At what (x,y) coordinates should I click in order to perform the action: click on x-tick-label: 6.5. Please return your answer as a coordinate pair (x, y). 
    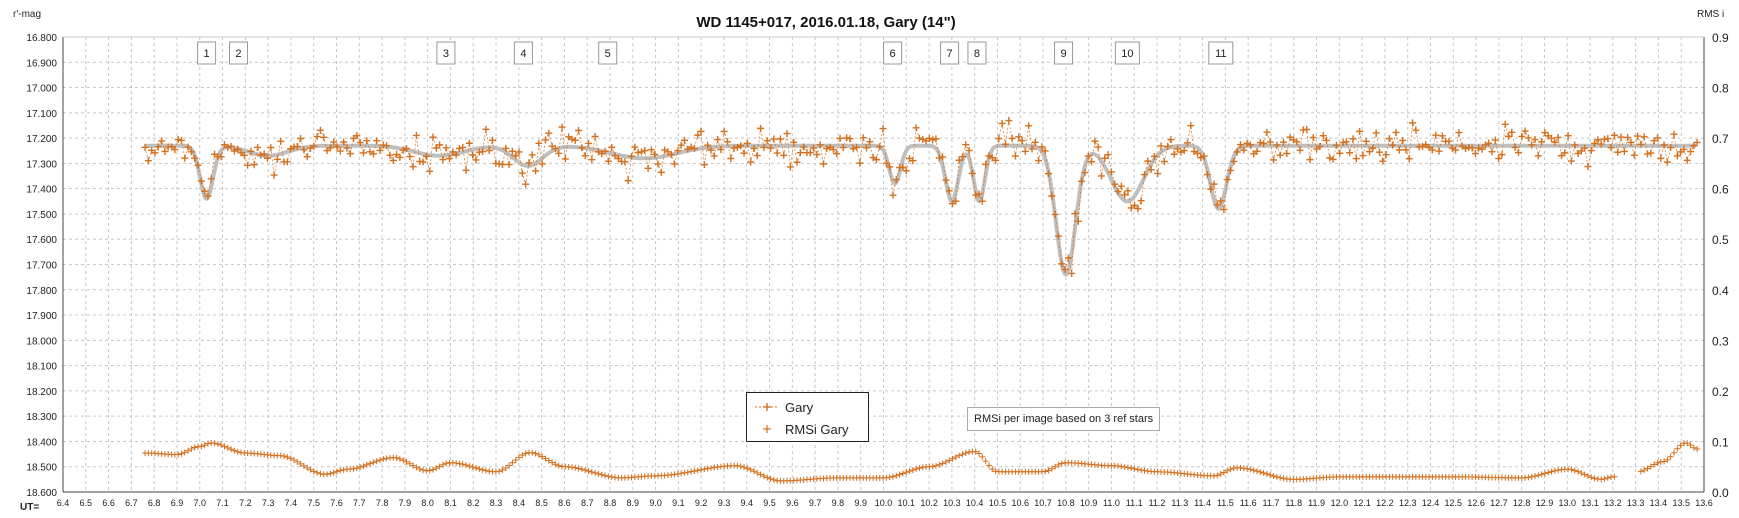
    Looking at the image, I should click on (86, 503).